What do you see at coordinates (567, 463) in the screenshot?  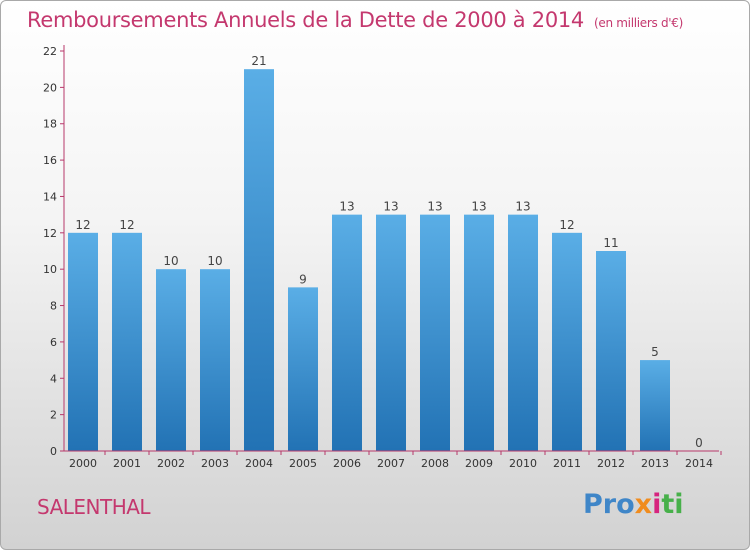 I see `x-tick-label-2011: 2011` at bounding box center [567, 463].